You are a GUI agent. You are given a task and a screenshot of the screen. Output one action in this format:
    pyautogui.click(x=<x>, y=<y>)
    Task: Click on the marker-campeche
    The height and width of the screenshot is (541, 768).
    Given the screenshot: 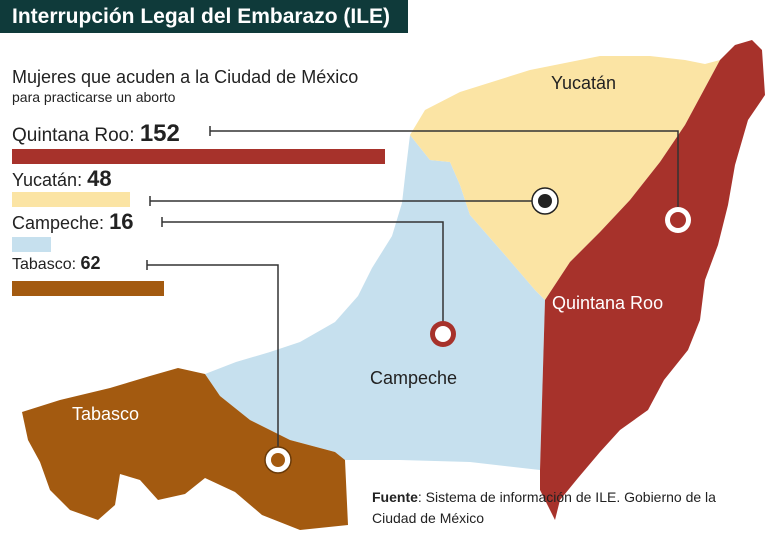 What is the action you would take?
    pyautogui.click(x=443, y=334)
    